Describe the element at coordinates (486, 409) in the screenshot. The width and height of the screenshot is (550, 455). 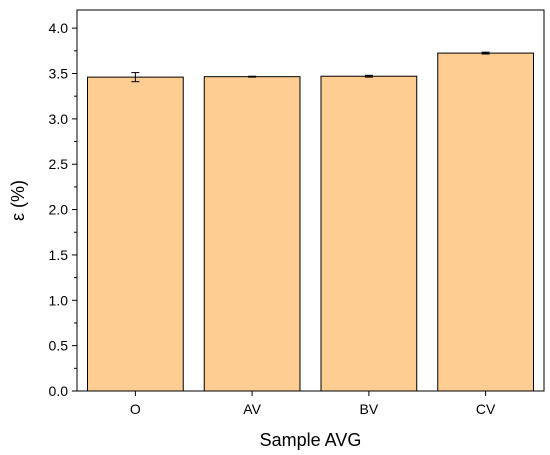
I see `x-tick-label-cv: CV` at that location.